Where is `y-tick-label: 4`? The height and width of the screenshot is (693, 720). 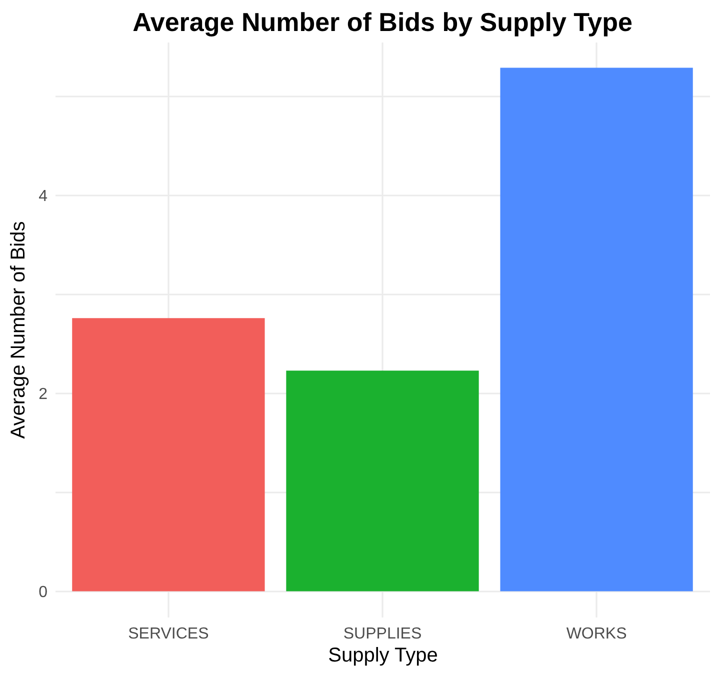
y-tick-label: 4 is located at coordinates (43, 196).